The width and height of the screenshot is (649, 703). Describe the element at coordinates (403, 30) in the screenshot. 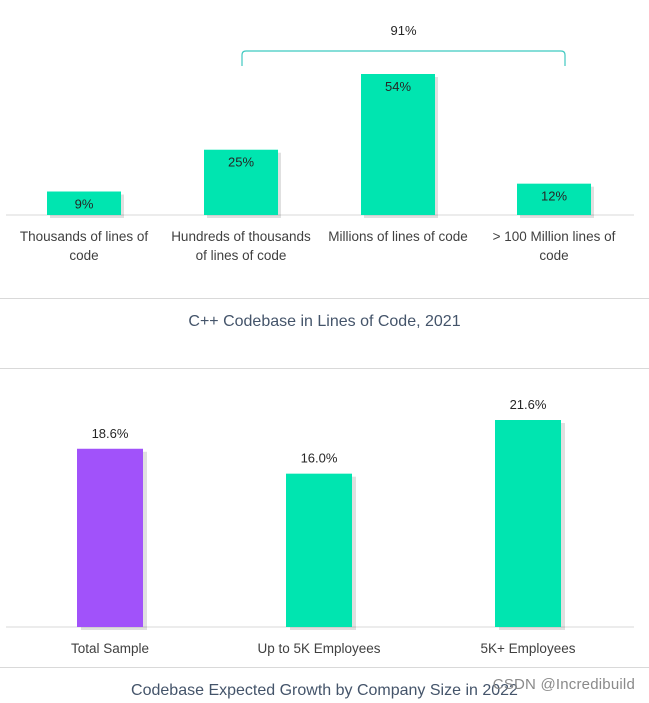

I see `chart1-annotation-label: 91%` at that location.